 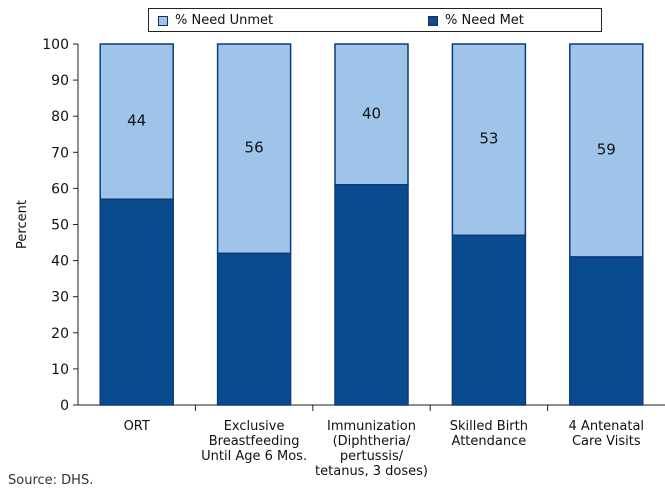 What do you see at coordinates (372, 441) in the screenshot?
I see `x-category-label: (Diphtheria/` at bounding box center [372, 441].